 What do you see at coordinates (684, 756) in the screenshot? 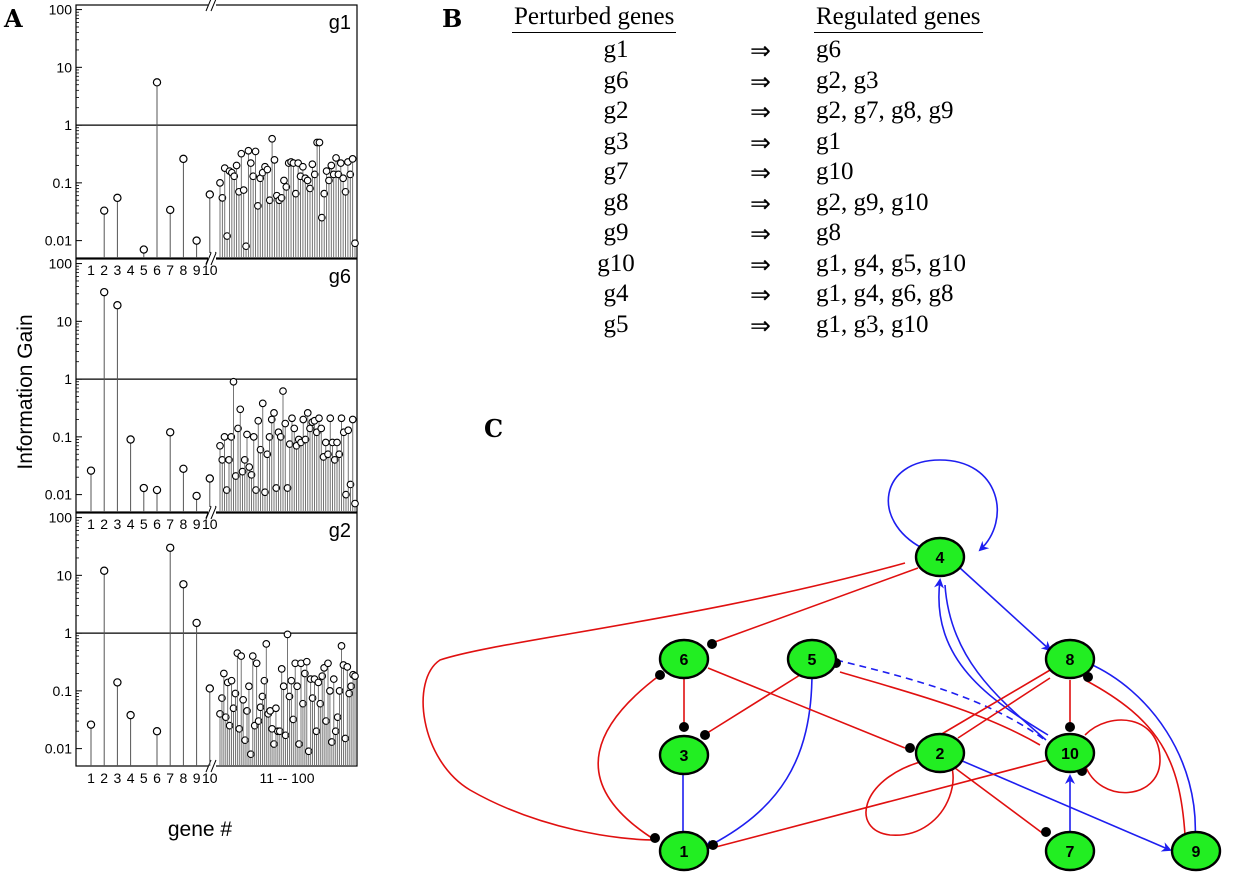
I see `node-label: 3` at bounding box center [684, 756].